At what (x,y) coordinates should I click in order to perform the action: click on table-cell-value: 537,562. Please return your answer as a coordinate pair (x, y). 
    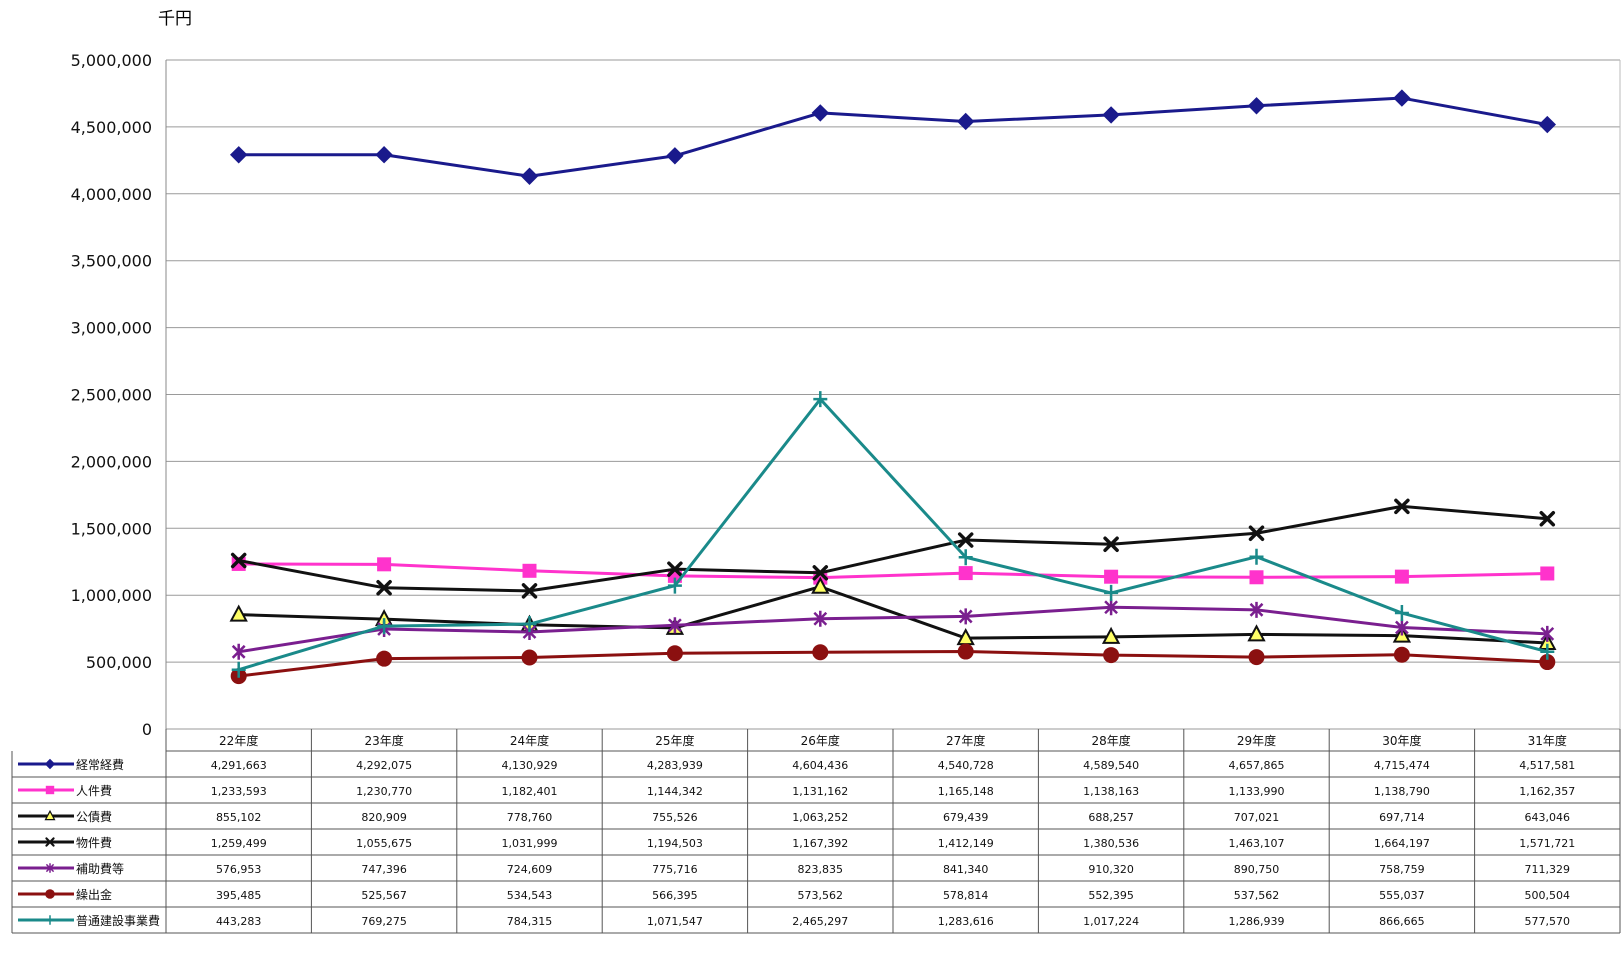
    Looking at the image, I should click on (1257, 895).